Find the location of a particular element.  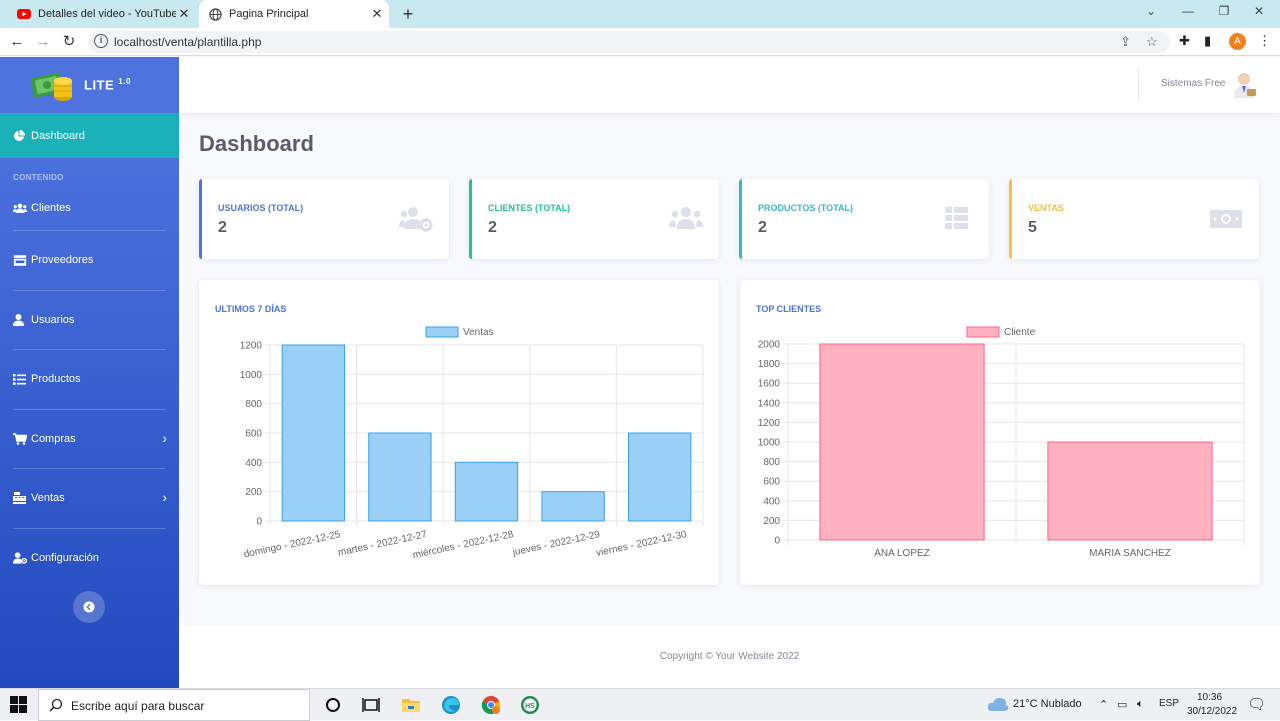

weather-text: 21°C Nublado is located at coordinates (1047, 704).